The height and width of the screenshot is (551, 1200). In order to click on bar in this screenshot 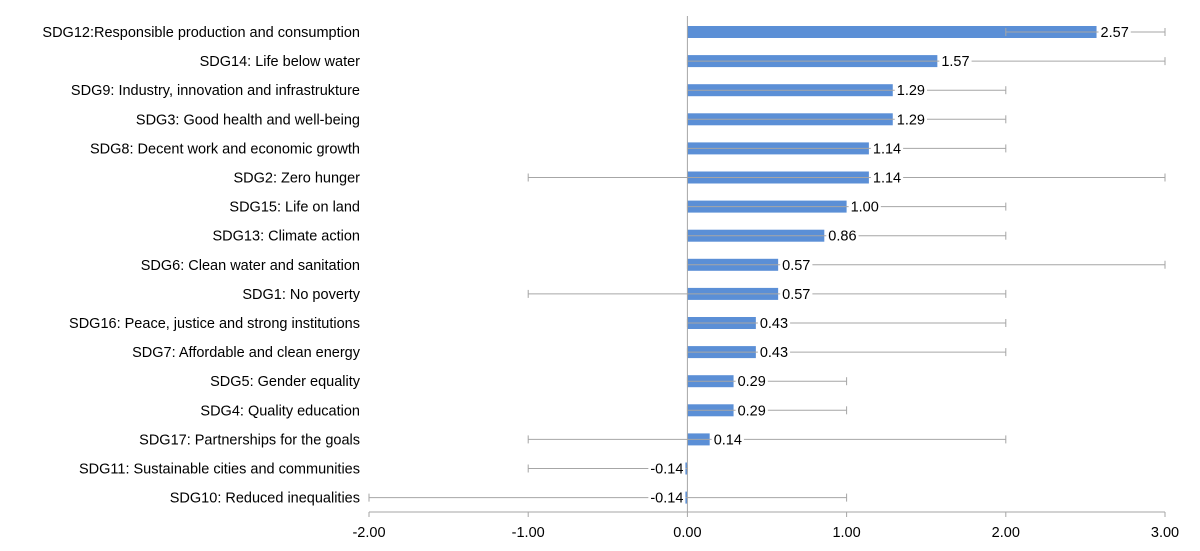, I will do `click(892, 32)`.